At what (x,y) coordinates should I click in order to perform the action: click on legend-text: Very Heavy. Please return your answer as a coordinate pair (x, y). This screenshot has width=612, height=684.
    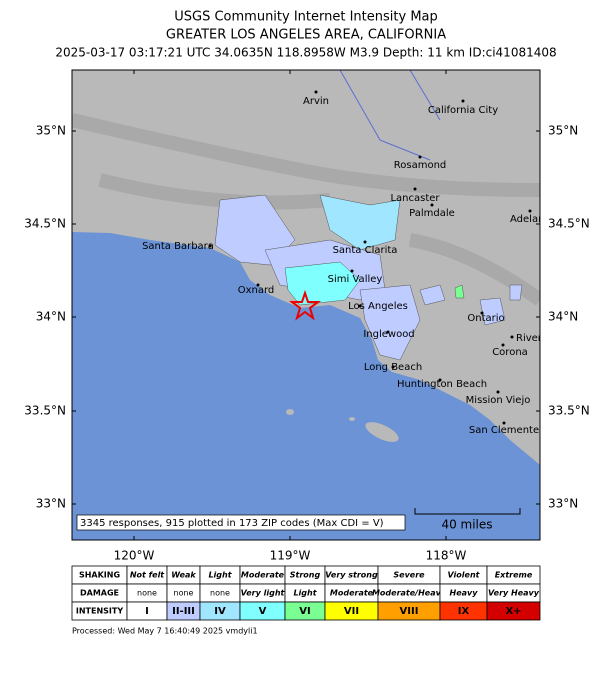
    Looking at the image, I should click on (514, 593).